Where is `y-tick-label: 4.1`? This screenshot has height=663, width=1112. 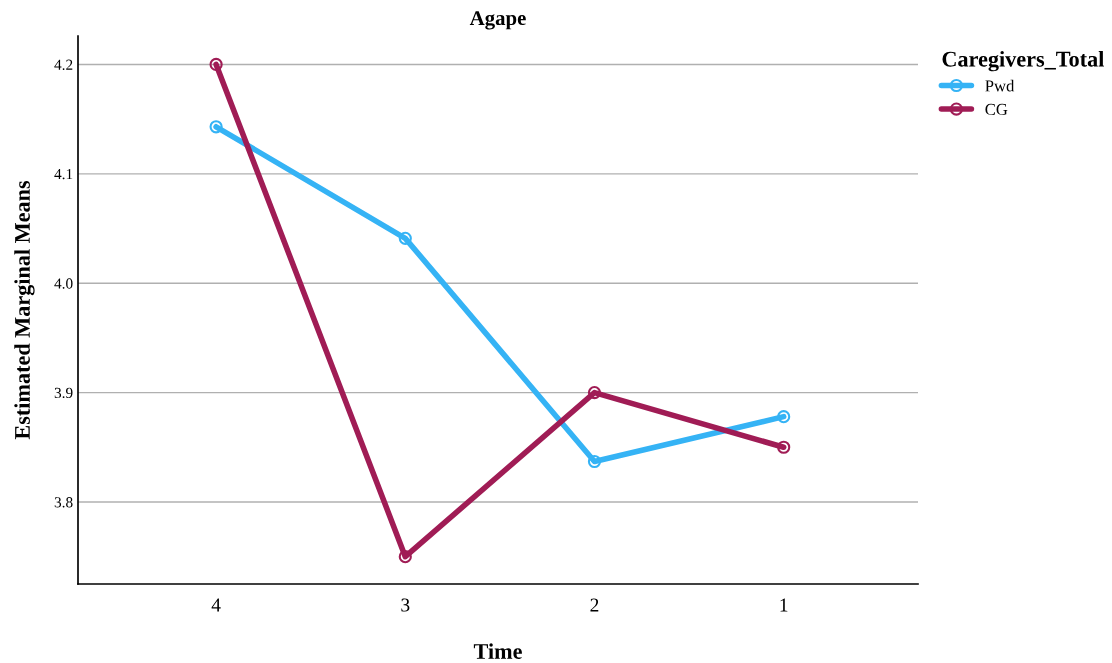
y-tick-label: 4.1 is located at coordinates (63, 174).